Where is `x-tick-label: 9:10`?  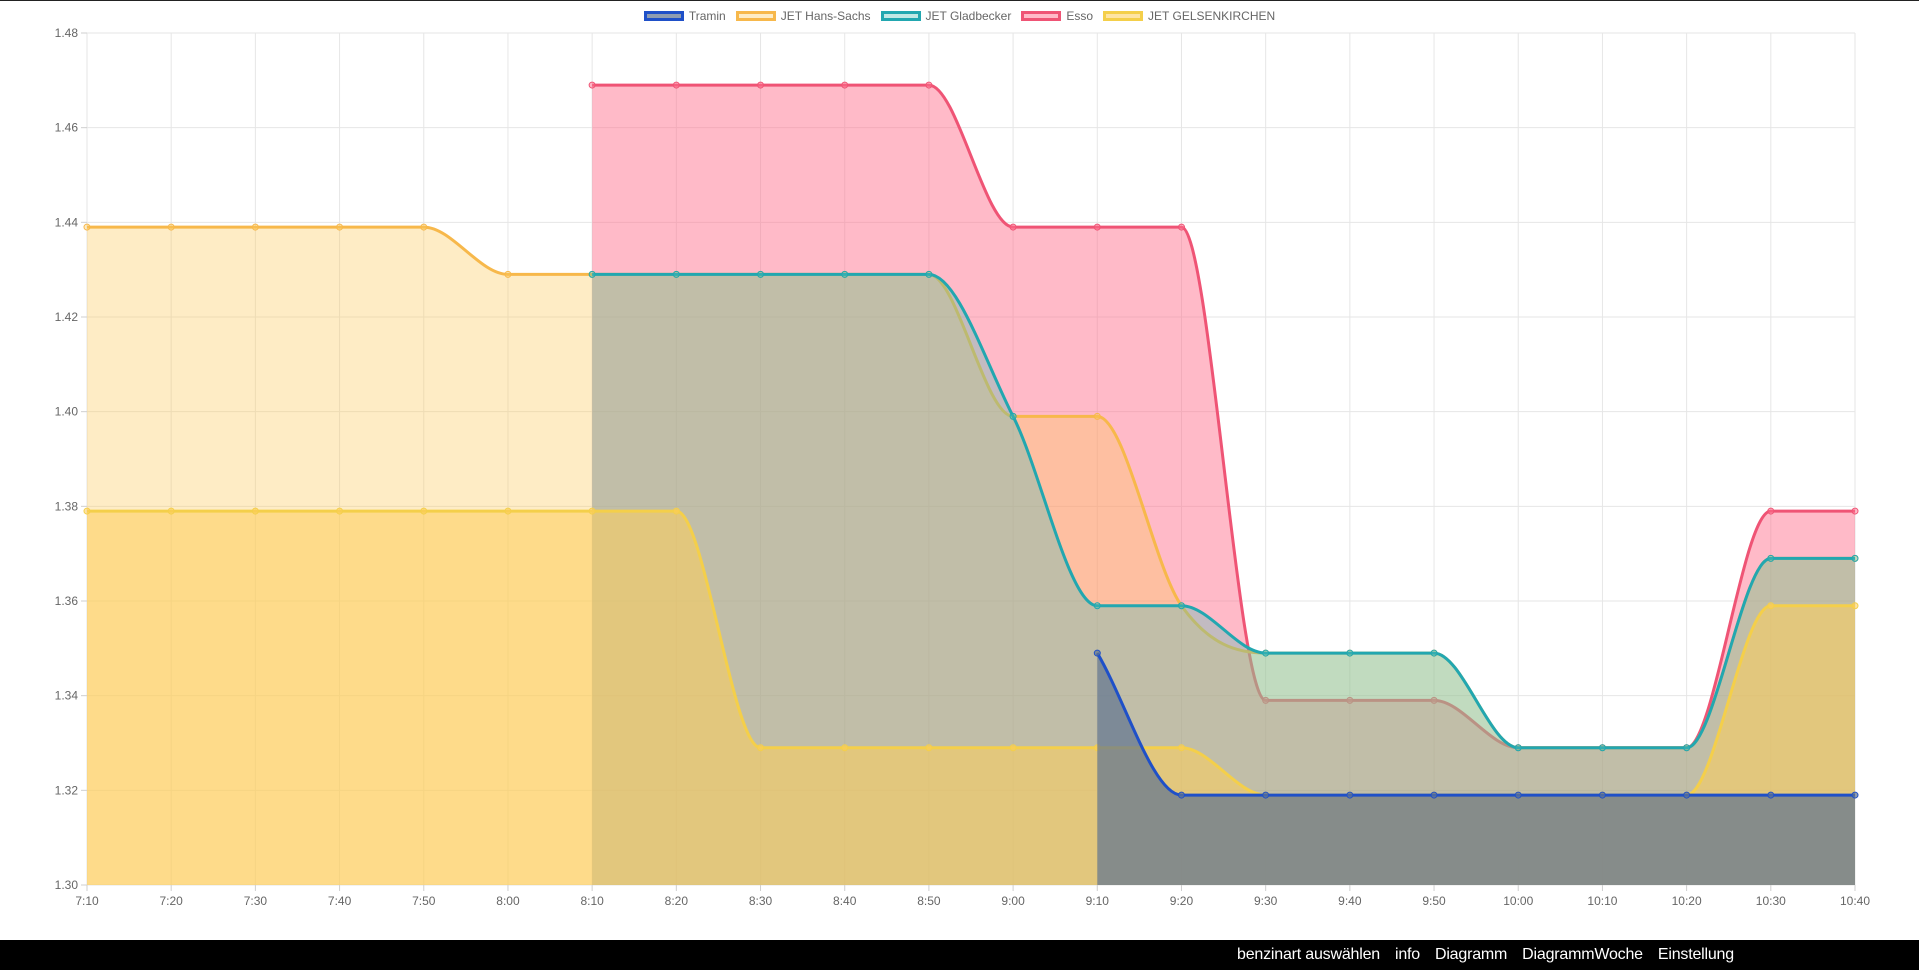 x-tick-label: 9:10 is located at coordinates (1098, 901).